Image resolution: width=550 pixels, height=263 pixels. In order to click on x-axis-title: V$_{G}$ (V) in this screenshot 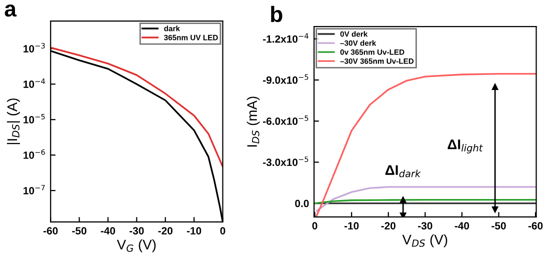, I will do `click(136, 245)`.